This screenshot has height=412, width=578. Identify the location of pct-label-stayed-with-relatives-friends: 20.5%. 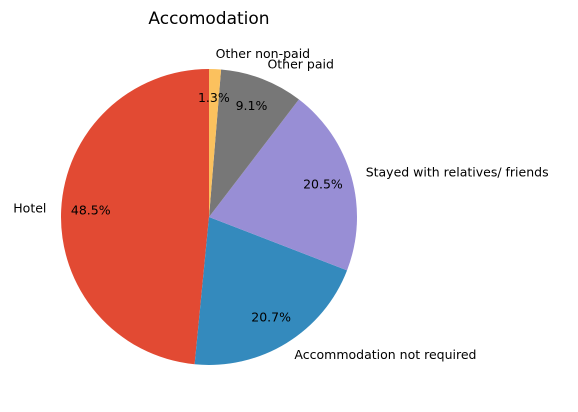
(323, 183).